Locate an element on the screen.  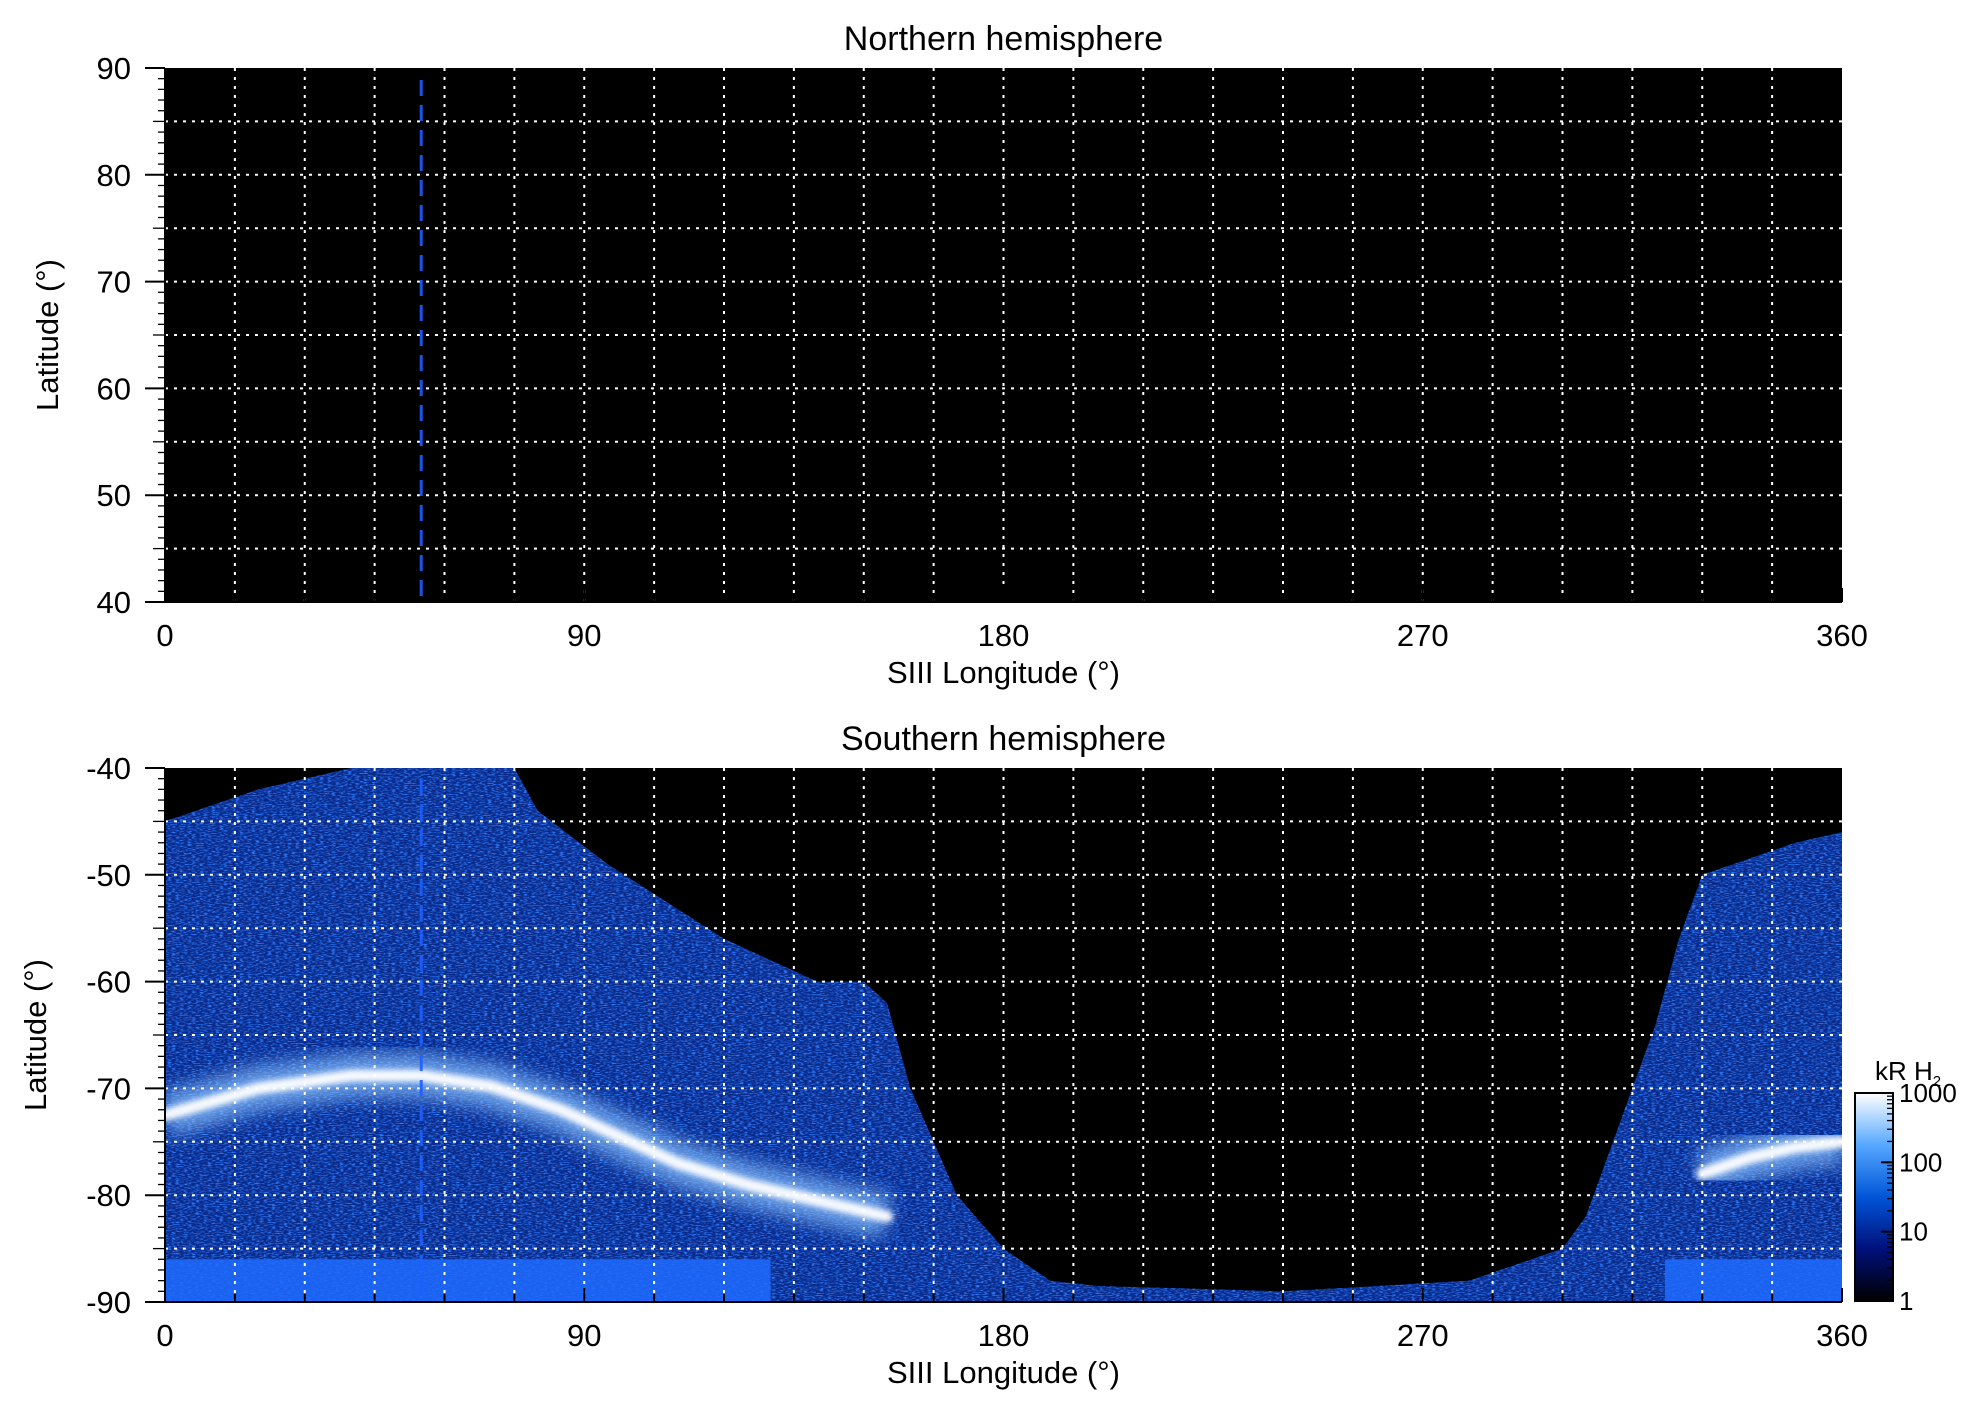
colorbar-tick-label: 1 is located at coordinates (1906, 1301).